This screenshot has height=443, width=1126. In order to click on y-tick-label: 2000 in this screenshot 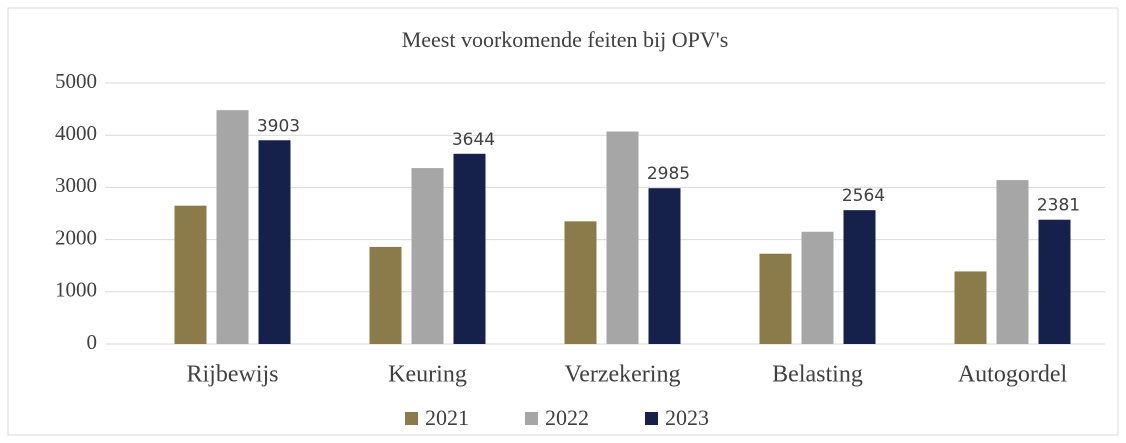, I will do `click(76, 237)`.